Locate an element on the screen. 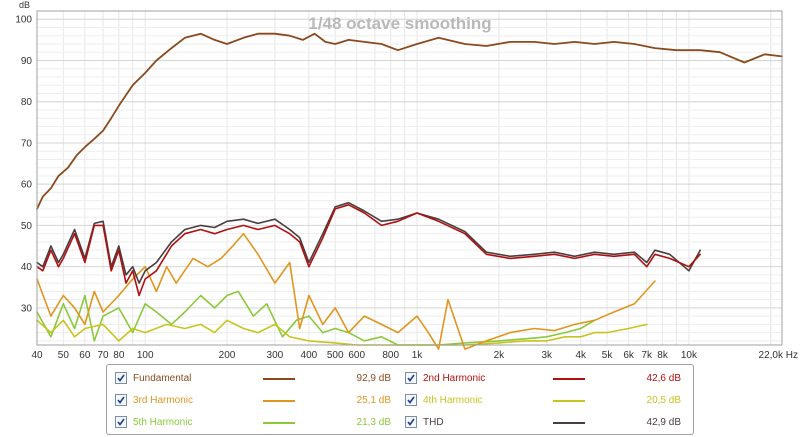 Image resolution: width=800 pixels, height=437 pixels. y-tick-label: 80 is located at coordinates (27, 102).